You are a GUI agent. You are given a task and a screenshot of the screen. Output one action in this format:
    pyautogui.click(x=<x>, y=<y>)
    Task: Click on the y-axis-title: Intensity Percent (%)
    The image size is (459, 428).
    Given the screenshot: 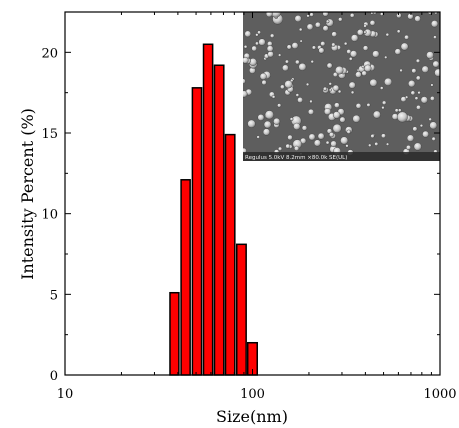 What is the action you would take?
    pyautogui.click(x=27, y=194)
    